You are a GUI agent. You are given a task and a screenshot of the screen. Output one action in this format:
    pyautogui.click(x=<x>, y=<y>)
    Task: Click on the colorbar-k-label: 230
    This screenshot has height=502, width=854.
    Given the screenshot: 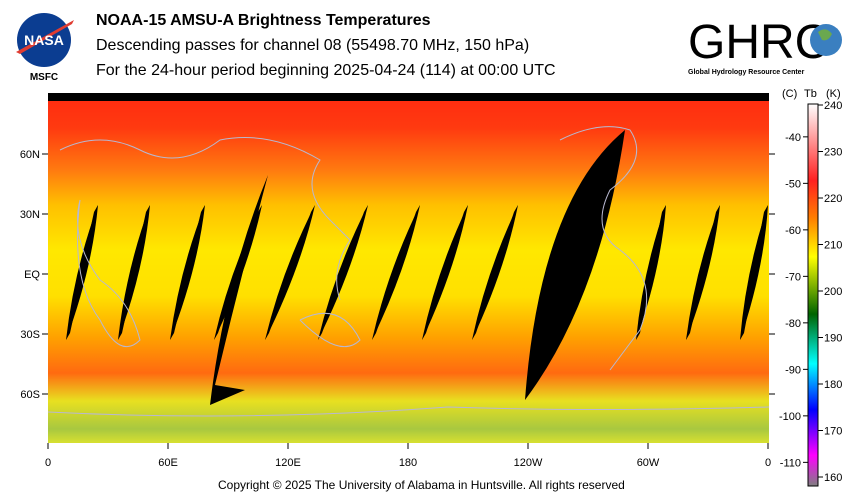 What is the action you would take?
    pyautogui.click(x=833, y=153)
    